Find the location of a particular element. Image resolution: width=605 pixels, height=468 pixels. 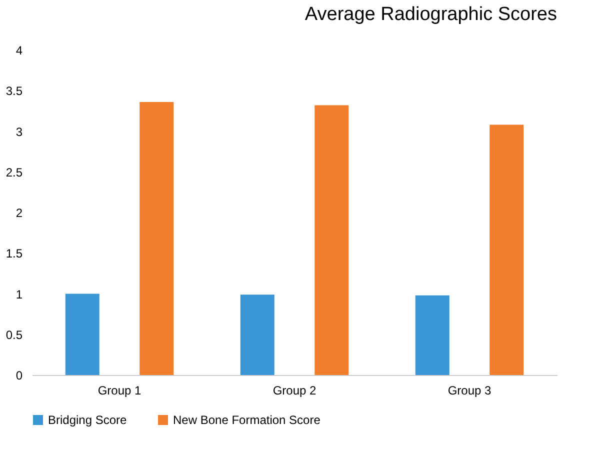

x-tick-label: Group 2 is located at coordinates (294, 391).